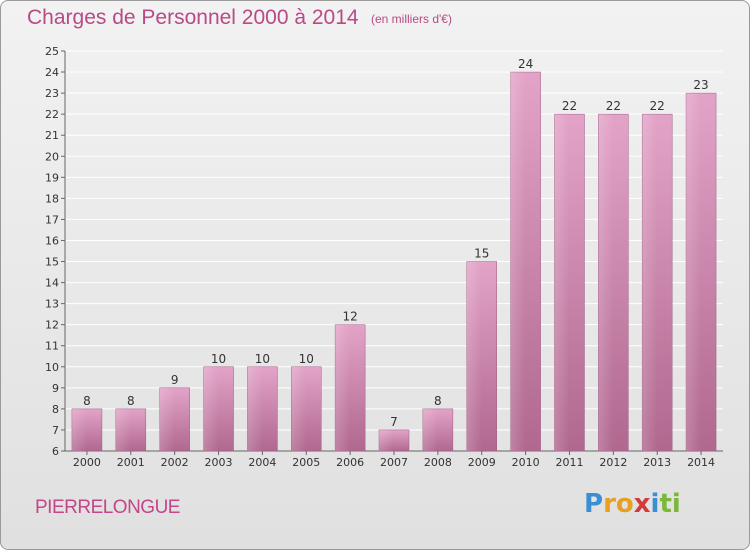 The image size is (750, 550). What do you see at coordinates (594, 504) in the screenshot?
I see `logo-letter: P` at bounding box center [594, 504].